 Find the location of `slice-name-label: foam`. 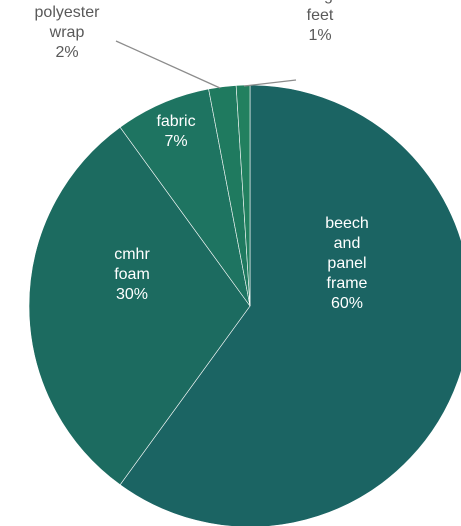

slice-name-label: foam is located at coordinates (132, 274).